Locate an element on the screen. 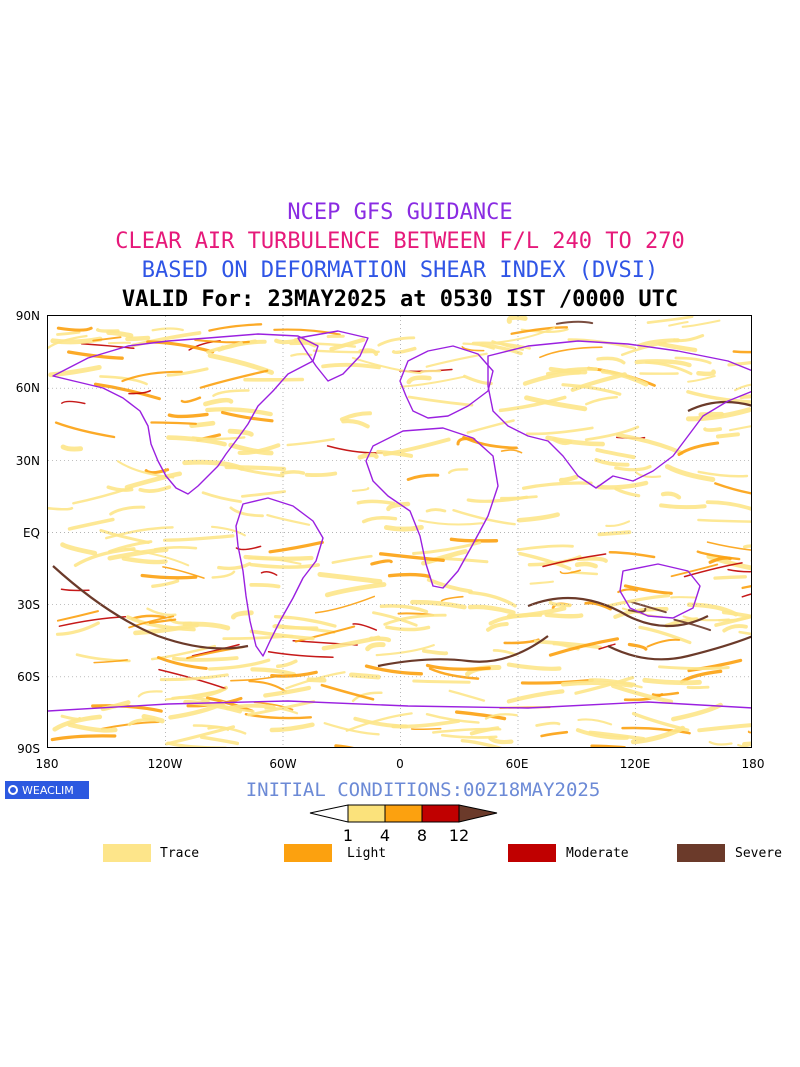 Image resolution: width=800 pixels, height=1067 pixels. legend-label-severe: Severe is located at coordinates (758, 853).